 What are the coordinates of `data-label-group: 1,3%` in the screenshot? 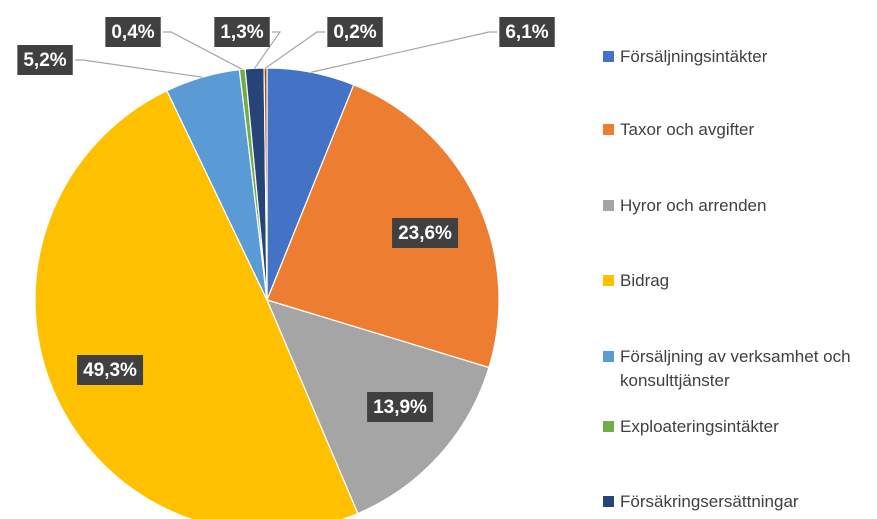 It's located at (242, 32).